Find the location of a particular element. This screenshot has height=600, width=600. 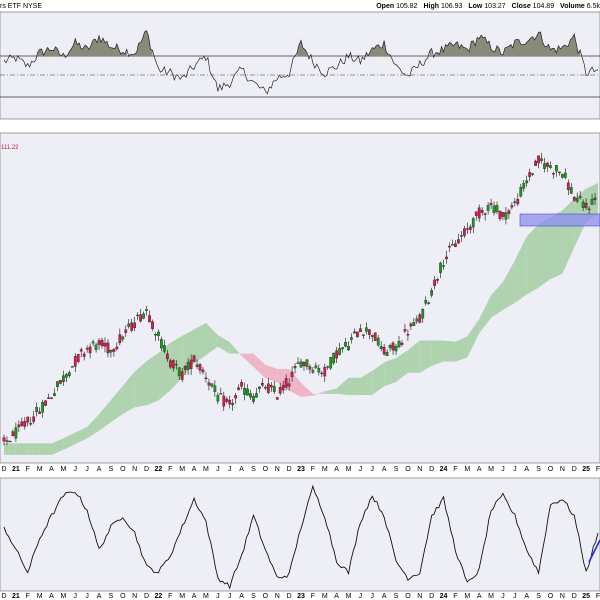

high-value: 106.93 is located at coordinates (451, 6).